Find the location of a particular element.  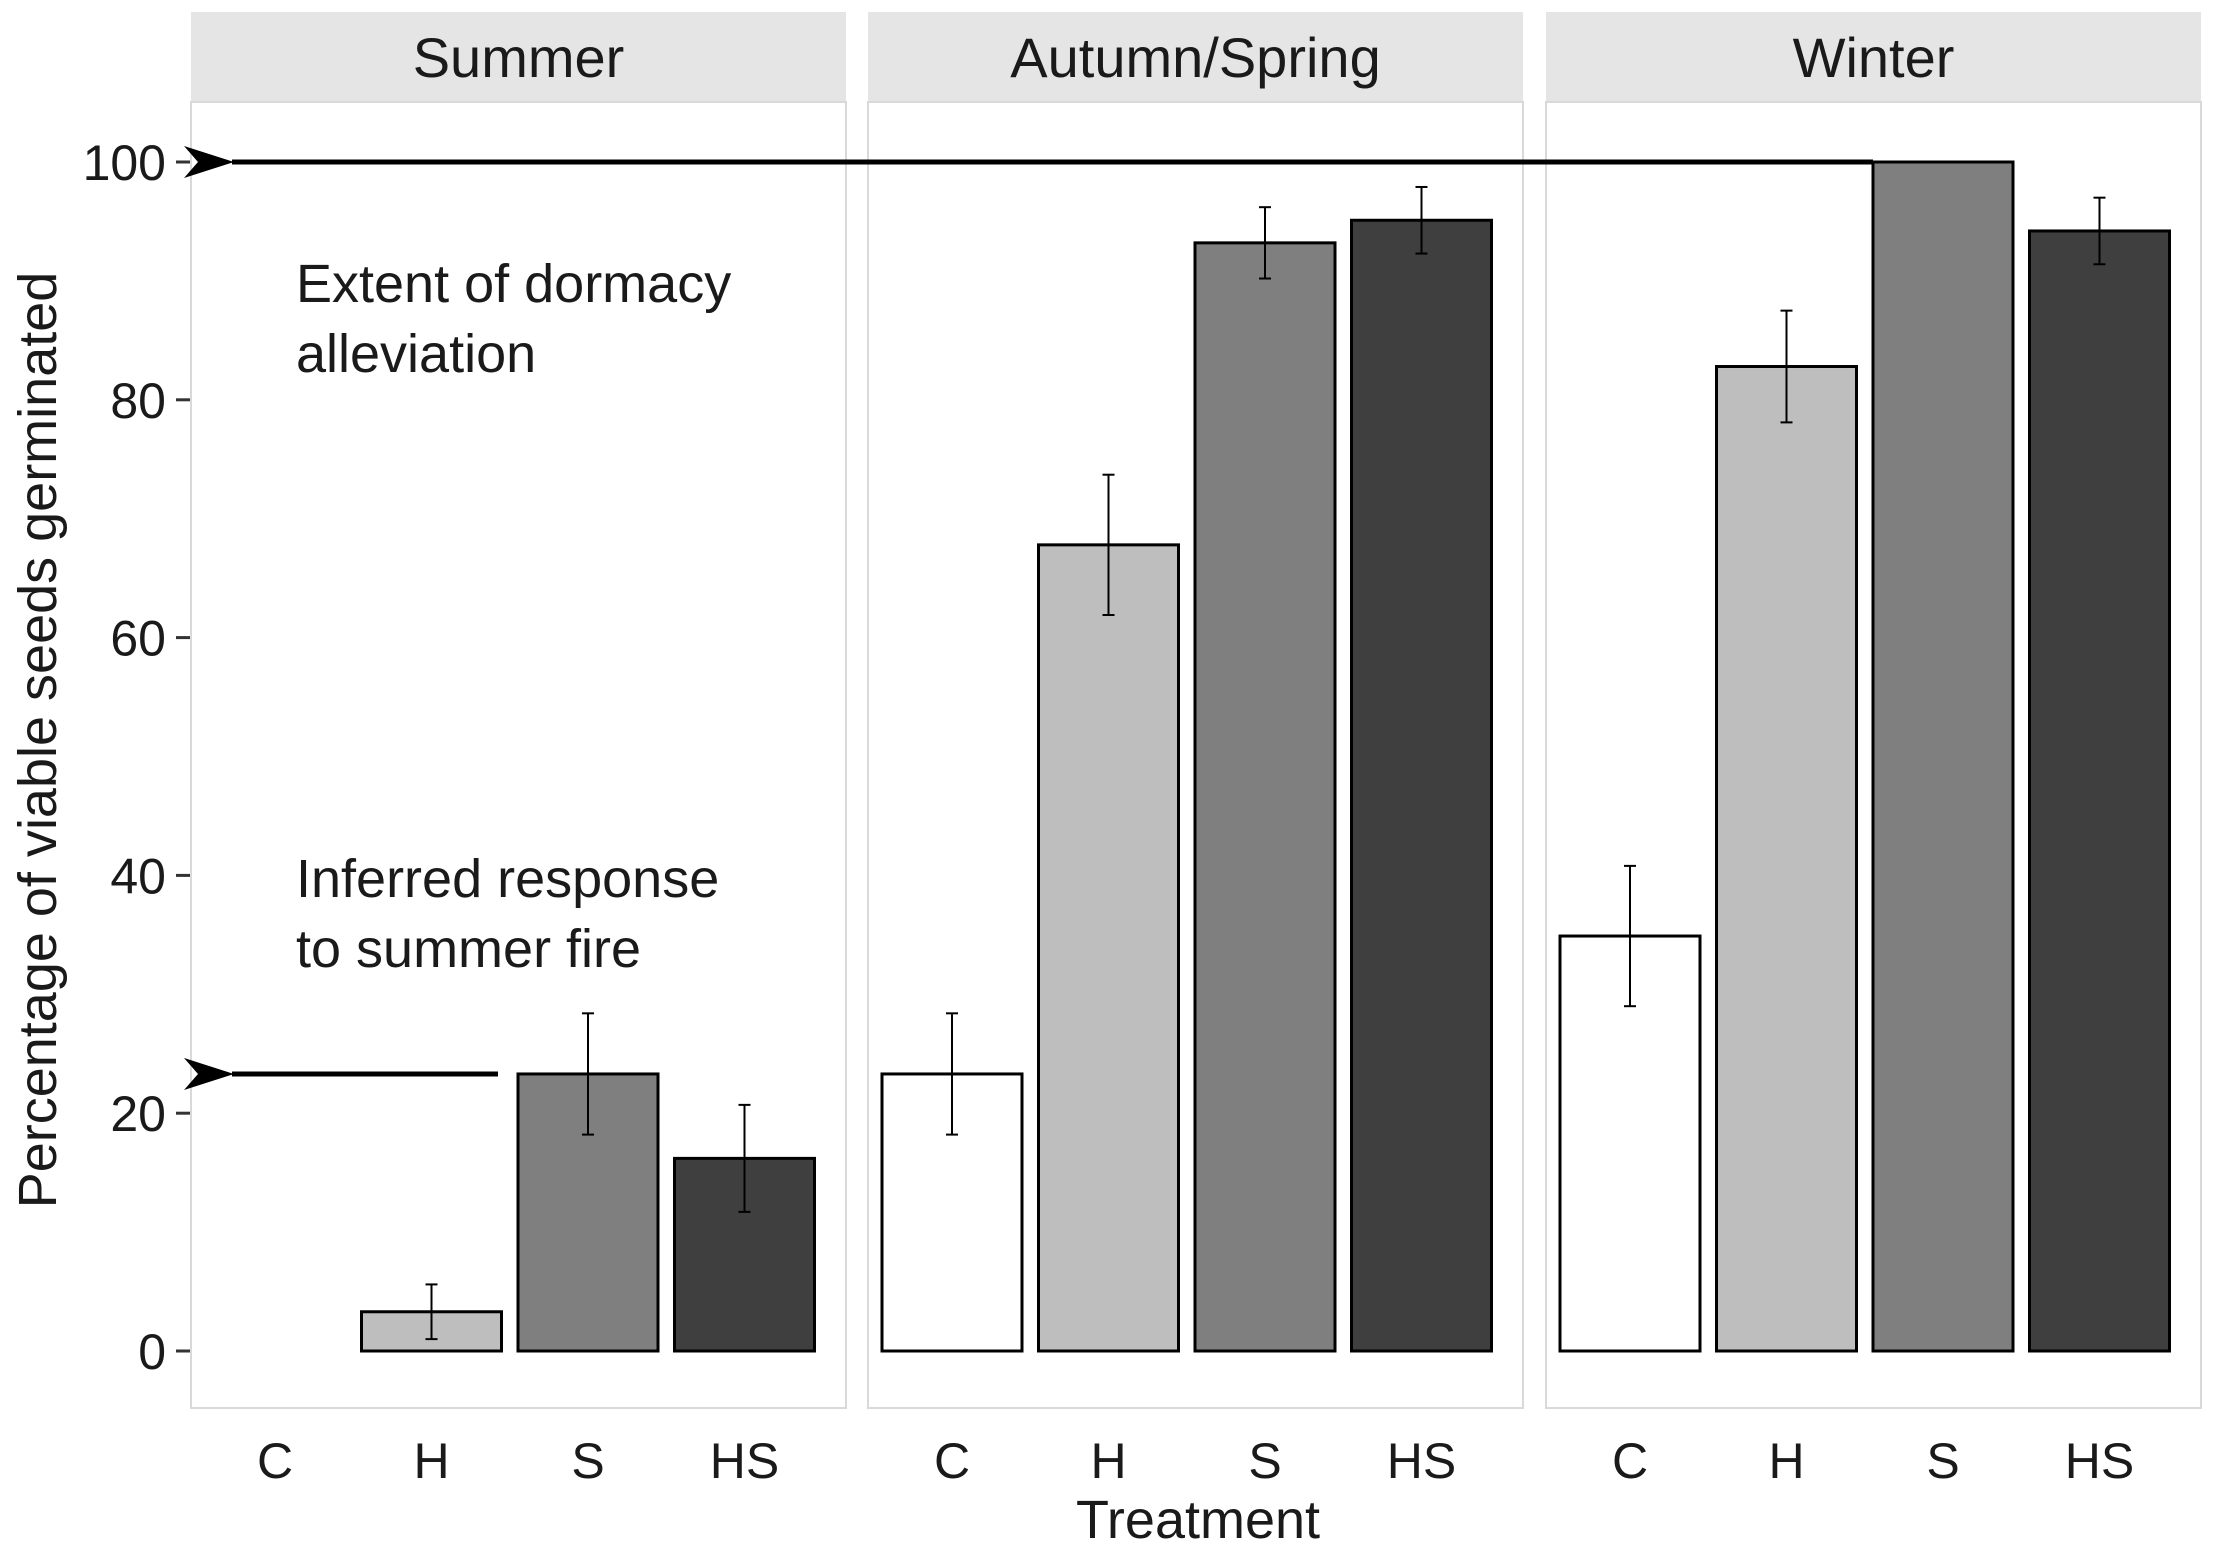

annotation-text-line: to summer fire is located at coordinates (468, 949).